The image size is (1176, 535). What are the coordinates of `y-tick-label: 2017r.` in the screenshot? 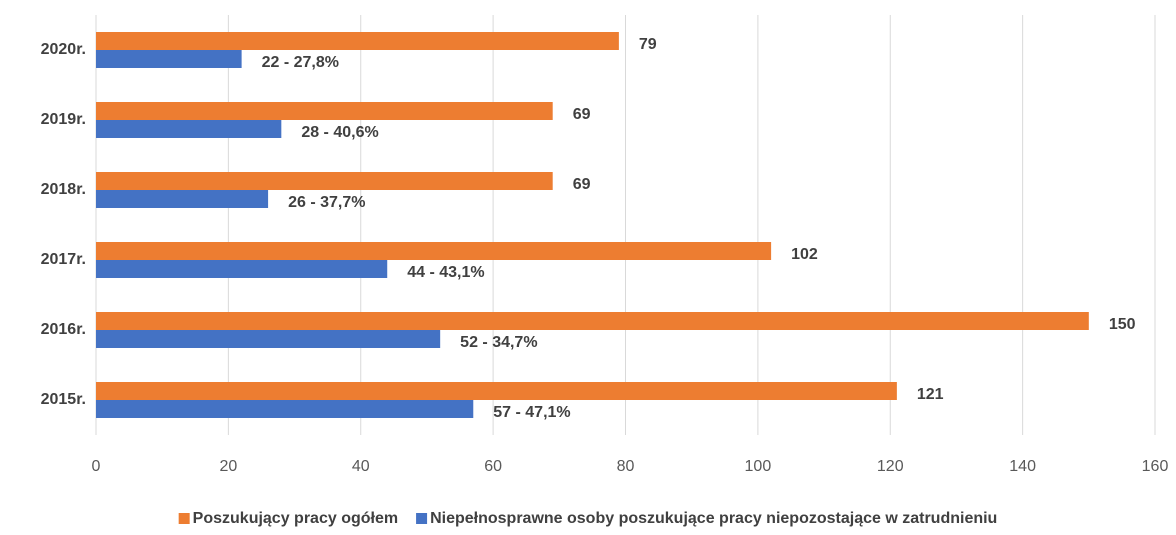 It's located at (63, 259).